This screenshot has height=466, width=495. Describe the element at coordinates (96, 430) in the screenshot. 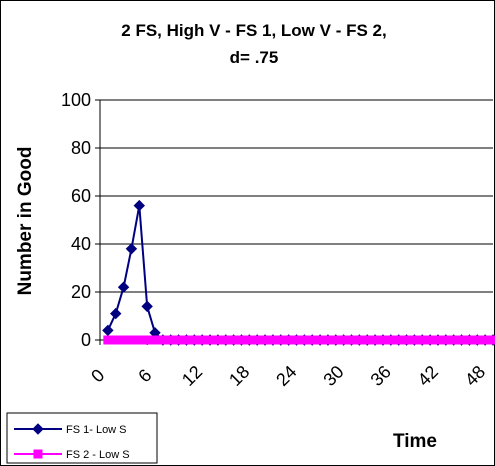

I see `legend-label: FS 1- Low S` at that location.